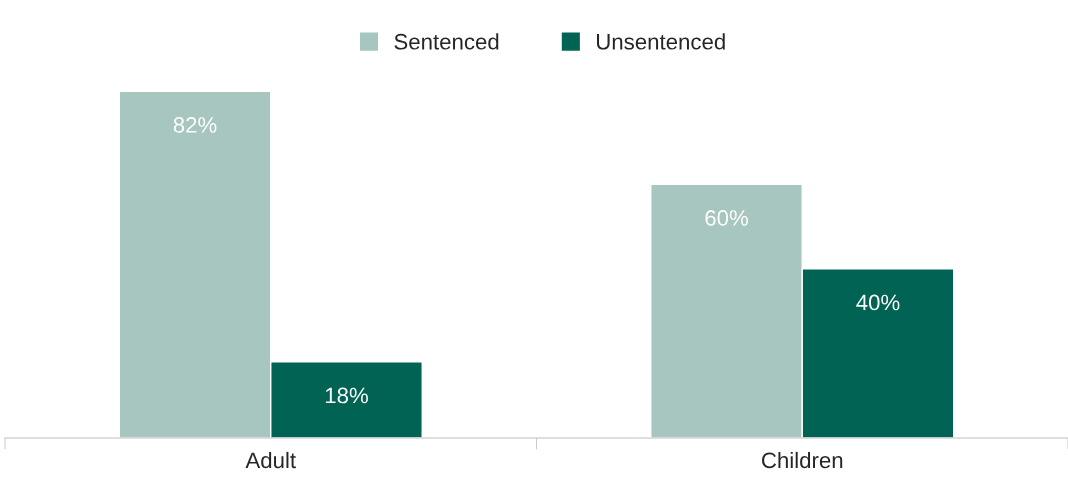  I want to click on legend-label: Unsentenced, so click(660, 41).